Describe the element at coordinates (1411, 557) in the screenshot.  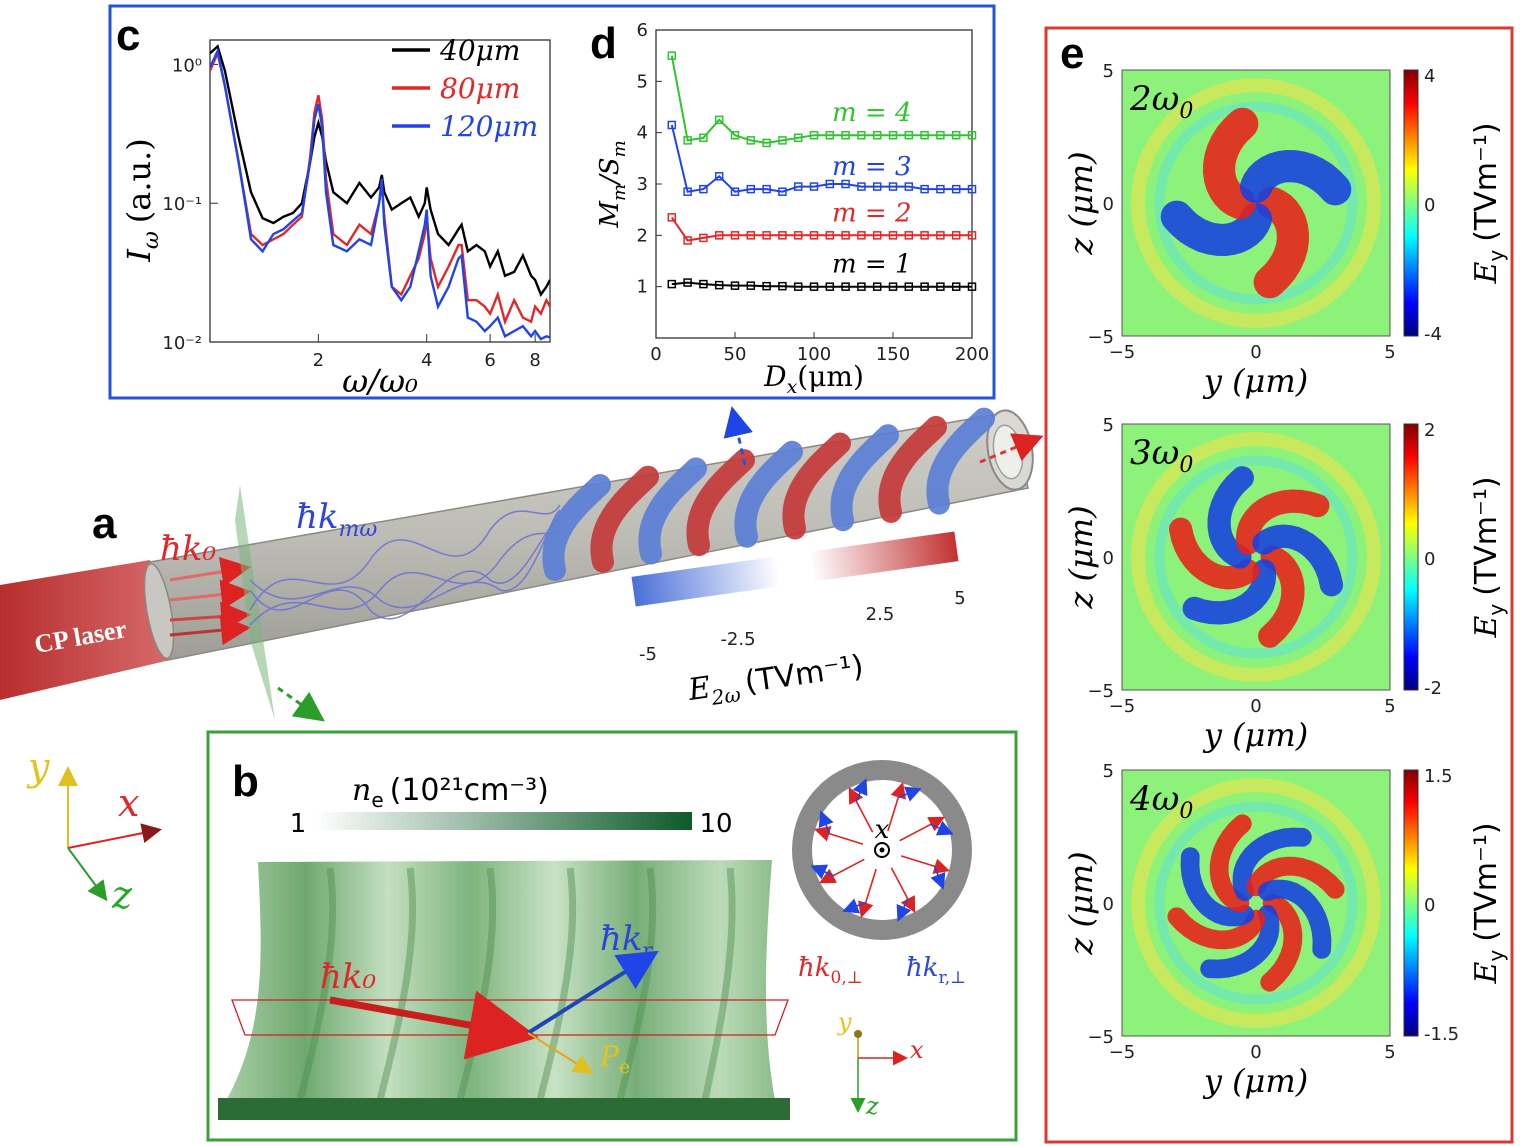
I see `heatmap-colorbar` at that location.